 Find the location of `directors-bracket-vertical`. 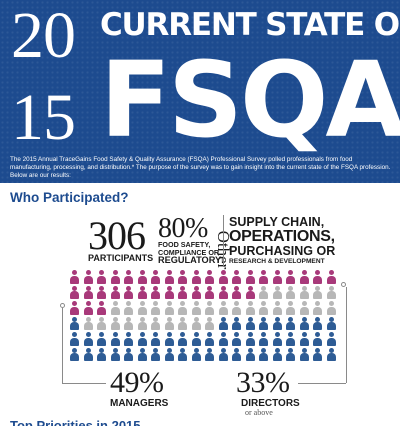

directors-bracket-vertical is located at coordinates (346, 335).